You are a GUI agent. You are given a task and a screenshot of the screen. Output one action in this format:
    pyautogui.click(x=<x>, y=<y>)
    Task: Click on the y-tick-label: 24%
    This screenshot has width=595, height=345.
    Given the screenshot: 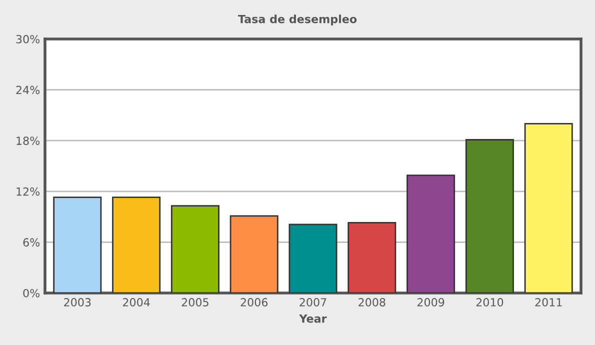 What is the action you would take?
    pyautogui.click(x=28, y=90)
    